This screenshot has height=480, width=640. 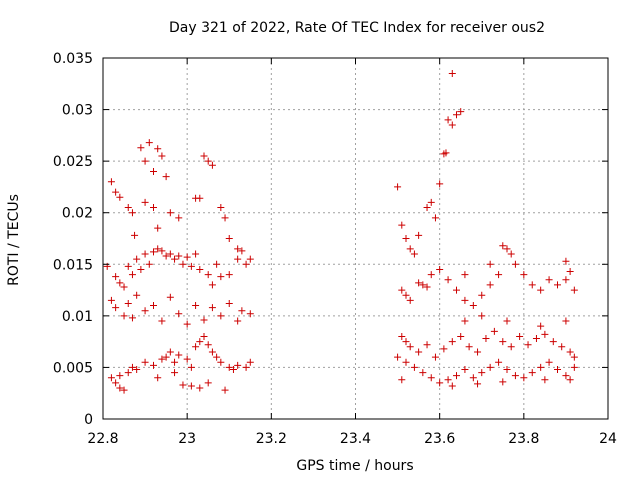 What do you see at coordinates (73, 59) in the screenshot?
I see `y-tick-label: 0.035` at bounding box center [73, 59].